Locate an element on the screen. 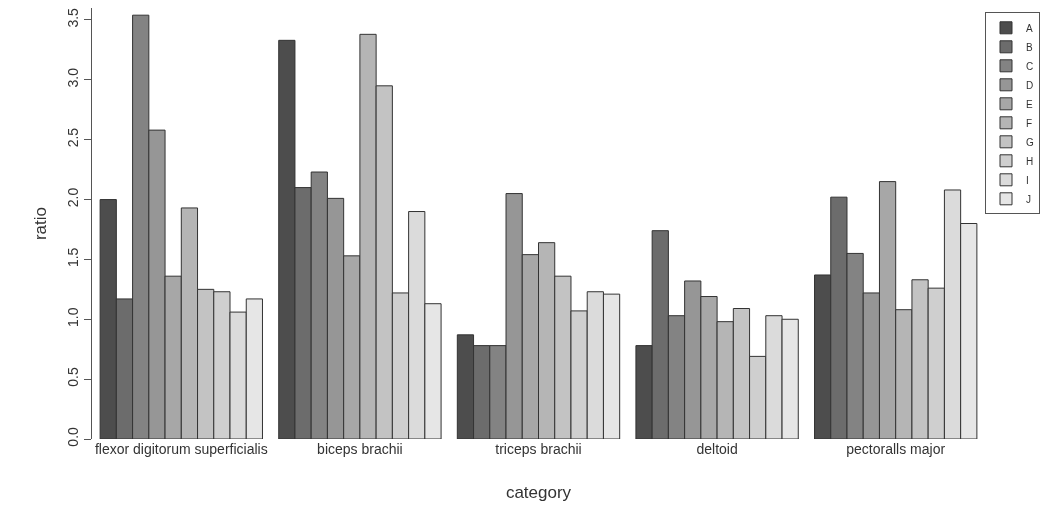 The height and width of the screenshot is (524, 1048). x-tick-label: deltoid is located at coordinates (717, 449).